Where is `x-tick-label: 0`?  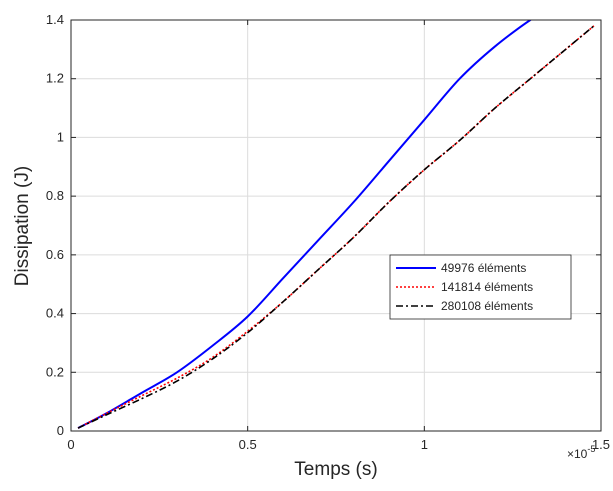
x-tick-label: 0 is located at coordinates (70, 444).